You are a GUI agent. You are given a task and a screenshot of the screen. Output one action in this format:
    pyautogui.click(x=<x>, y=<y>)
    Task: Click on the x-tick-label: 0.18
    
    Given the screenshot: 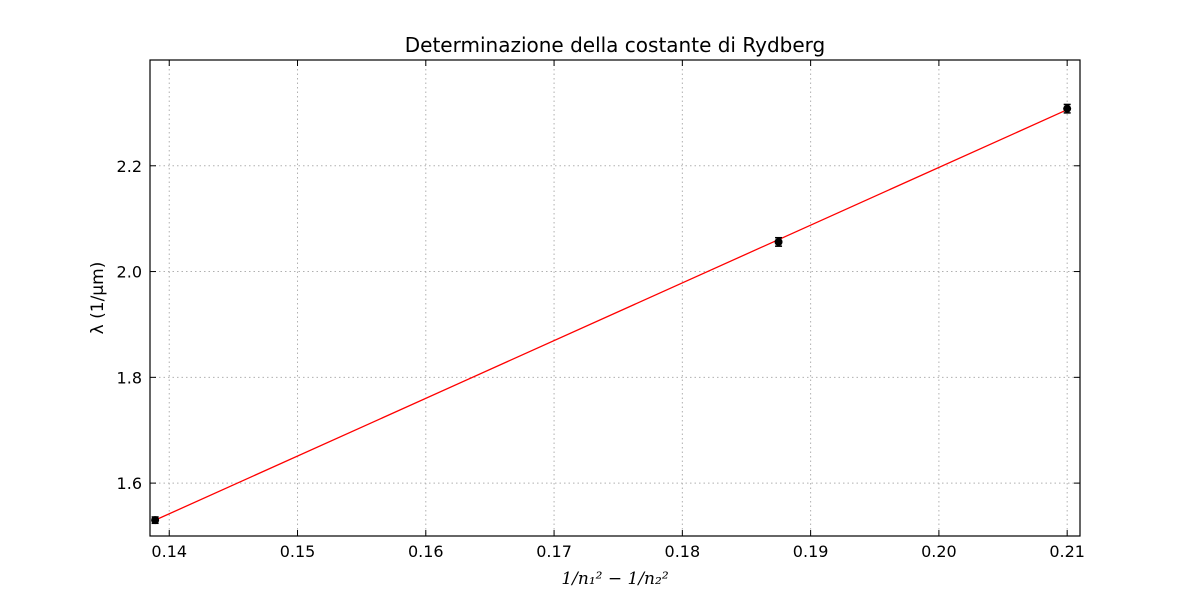 What is the action you would take?
    pyautogui.click(x=683, y=551)
    